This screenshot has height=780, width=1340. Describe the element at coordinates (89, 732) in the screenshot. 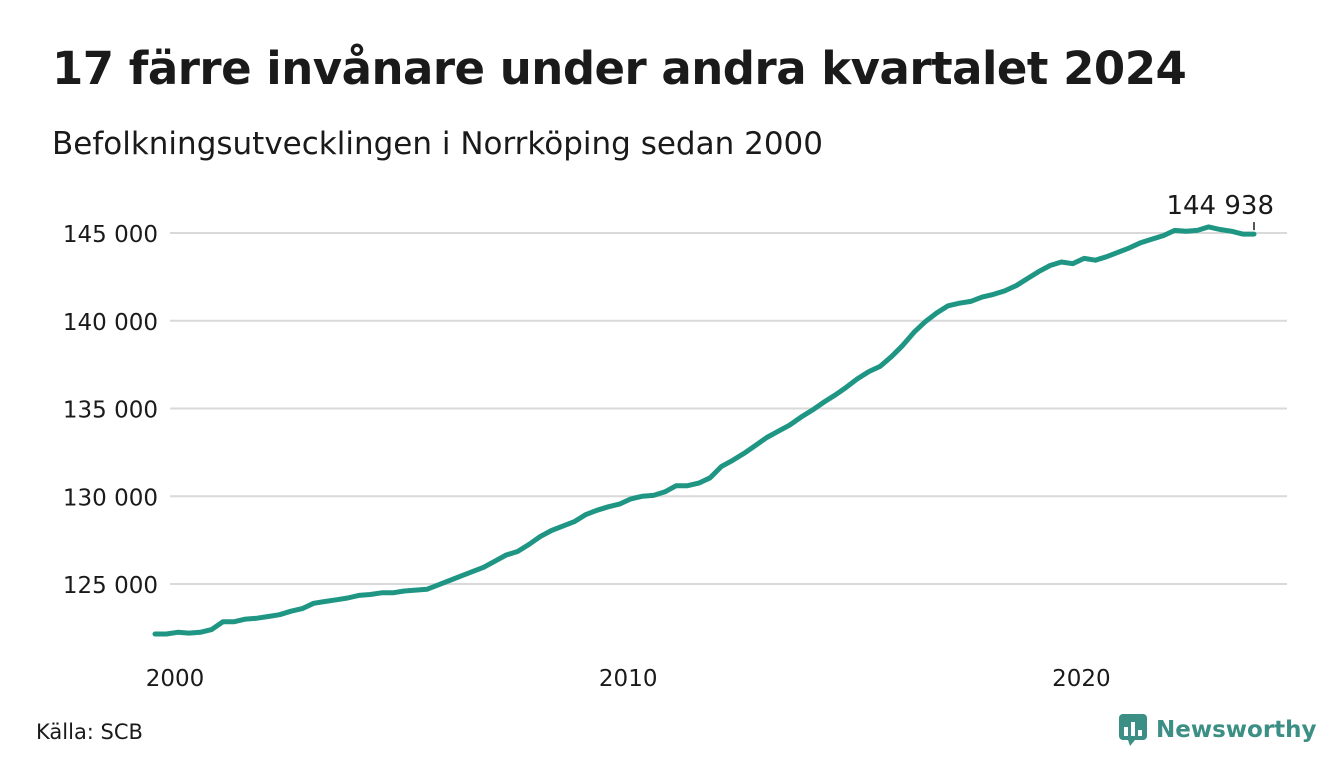

I see `source-note: Källa: SCB` at that location.